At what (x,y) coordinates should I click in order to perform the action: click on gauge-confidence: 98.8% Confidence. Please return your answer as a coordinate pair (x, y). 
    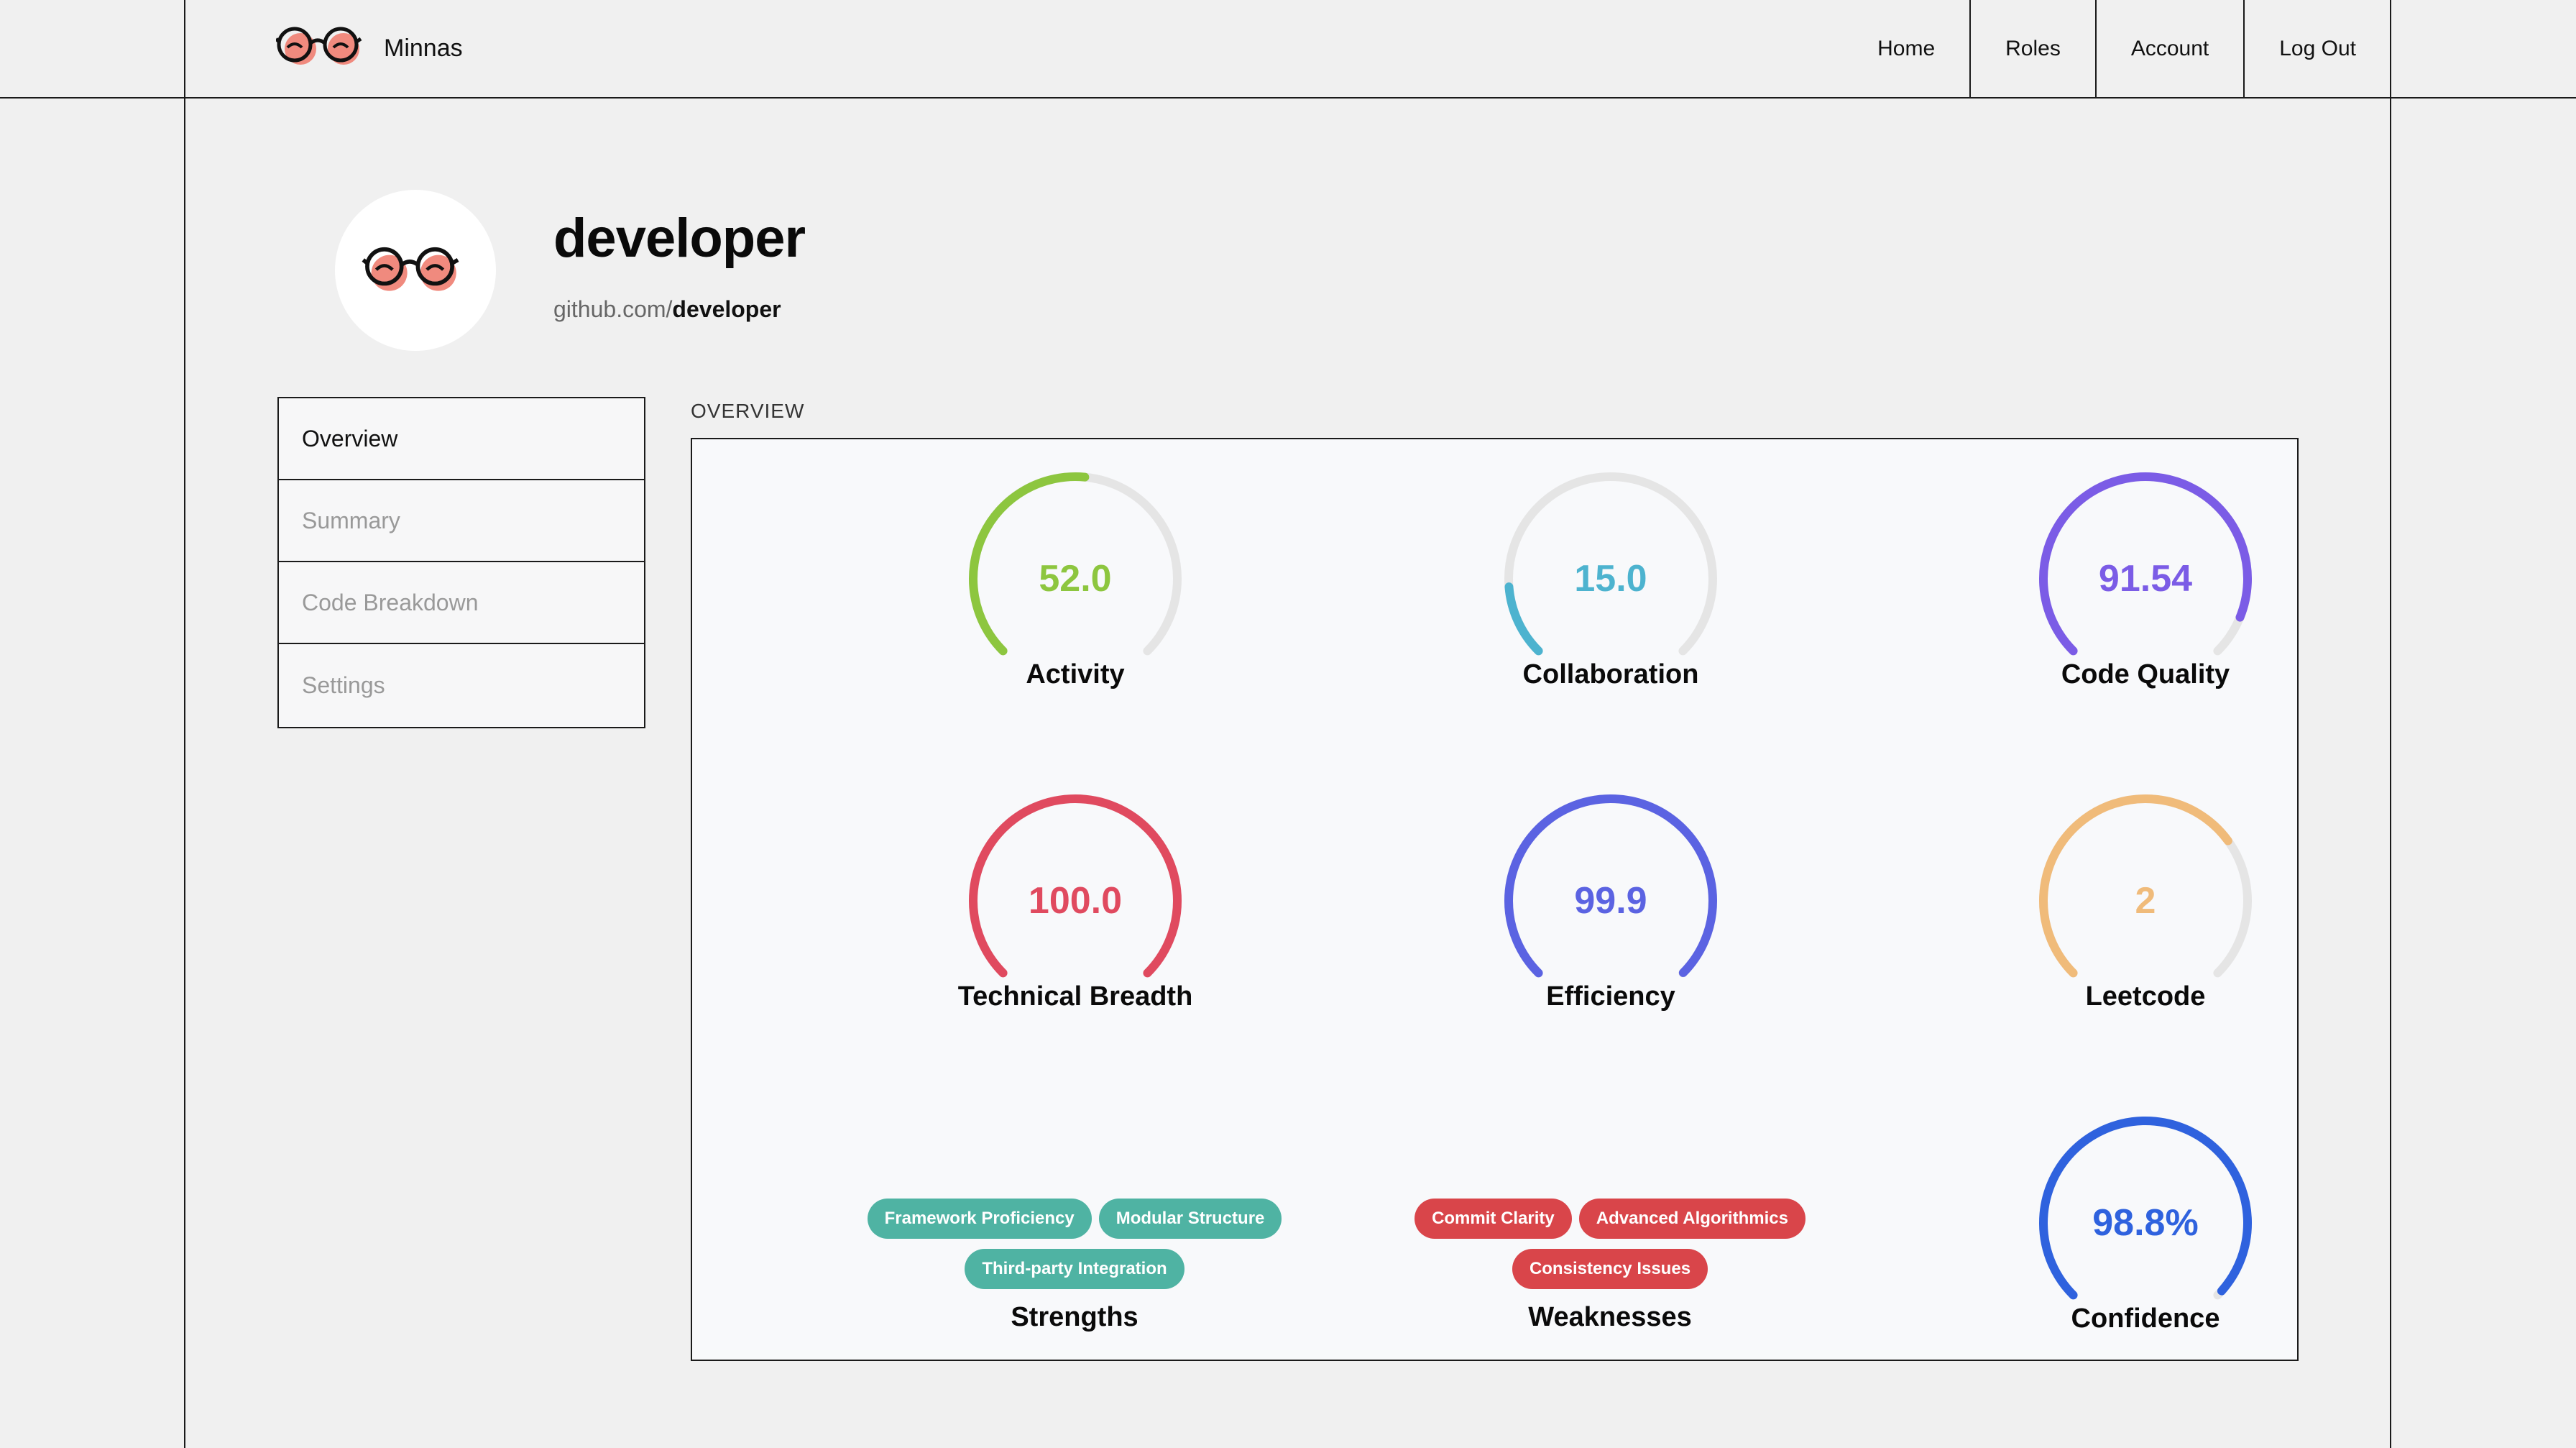
    Looking at the image, I should click on (2145, 1224).